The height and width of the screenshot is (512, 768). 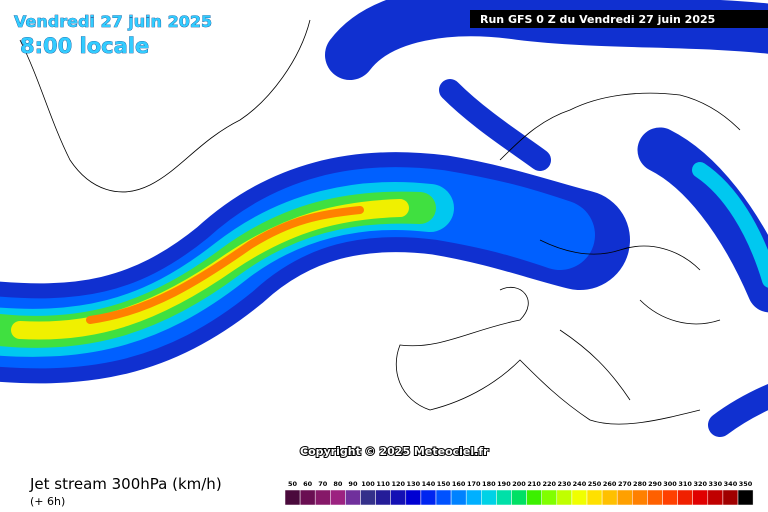 I want to click on run-box, so click(x=619, y=19).